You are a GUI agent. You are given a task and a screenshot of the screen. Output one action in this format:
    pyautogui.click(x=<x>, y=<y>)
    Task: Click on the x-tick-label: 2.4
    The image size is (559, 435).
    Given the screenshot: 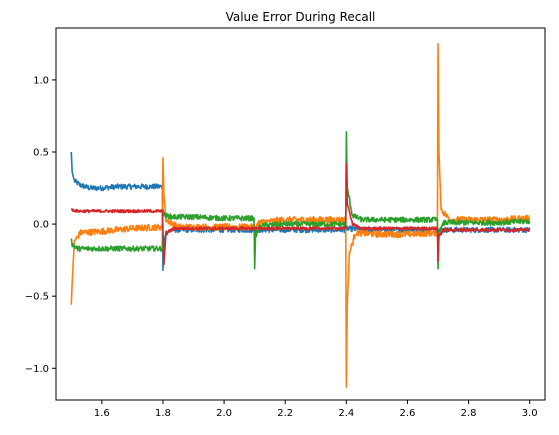 What is the action you would take?
    pyautogui.click(x=346, y=413)
    